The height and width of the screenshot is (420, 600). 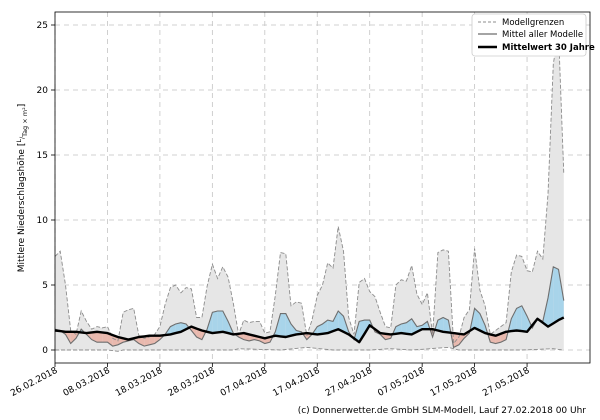 What do you see at coordinates (139, 382) in the screenshot?
I see `x-tick-label: 18.03.2018` at bounding box center [139, 382].